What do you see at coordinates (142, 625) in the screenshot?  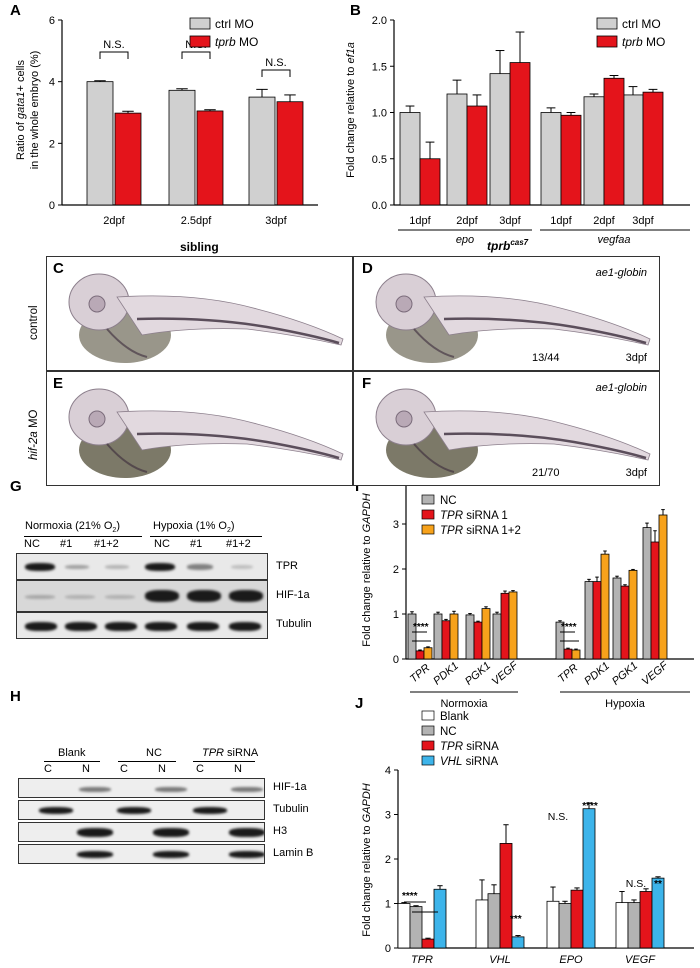 I see `blot-tubulin` at bounding box center [142, 625].